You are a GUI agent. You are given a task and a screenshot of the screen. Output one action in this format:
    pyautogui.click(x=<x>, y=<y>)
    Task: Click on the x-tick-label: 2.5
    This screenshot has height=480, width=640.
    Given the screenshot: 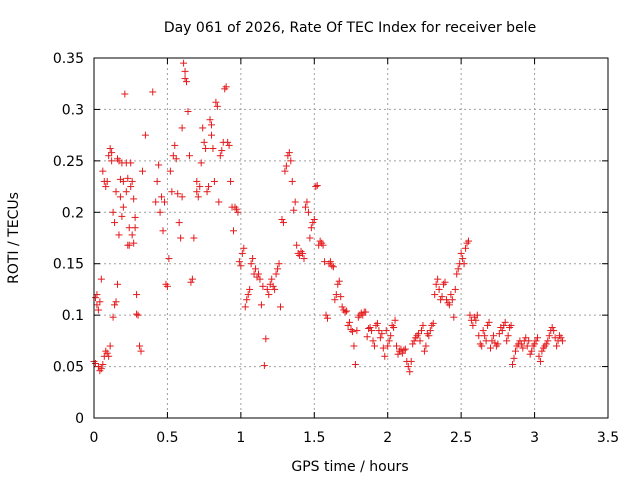 What is the action you would take?
    pyautogui.click(x=461, y=438)
    